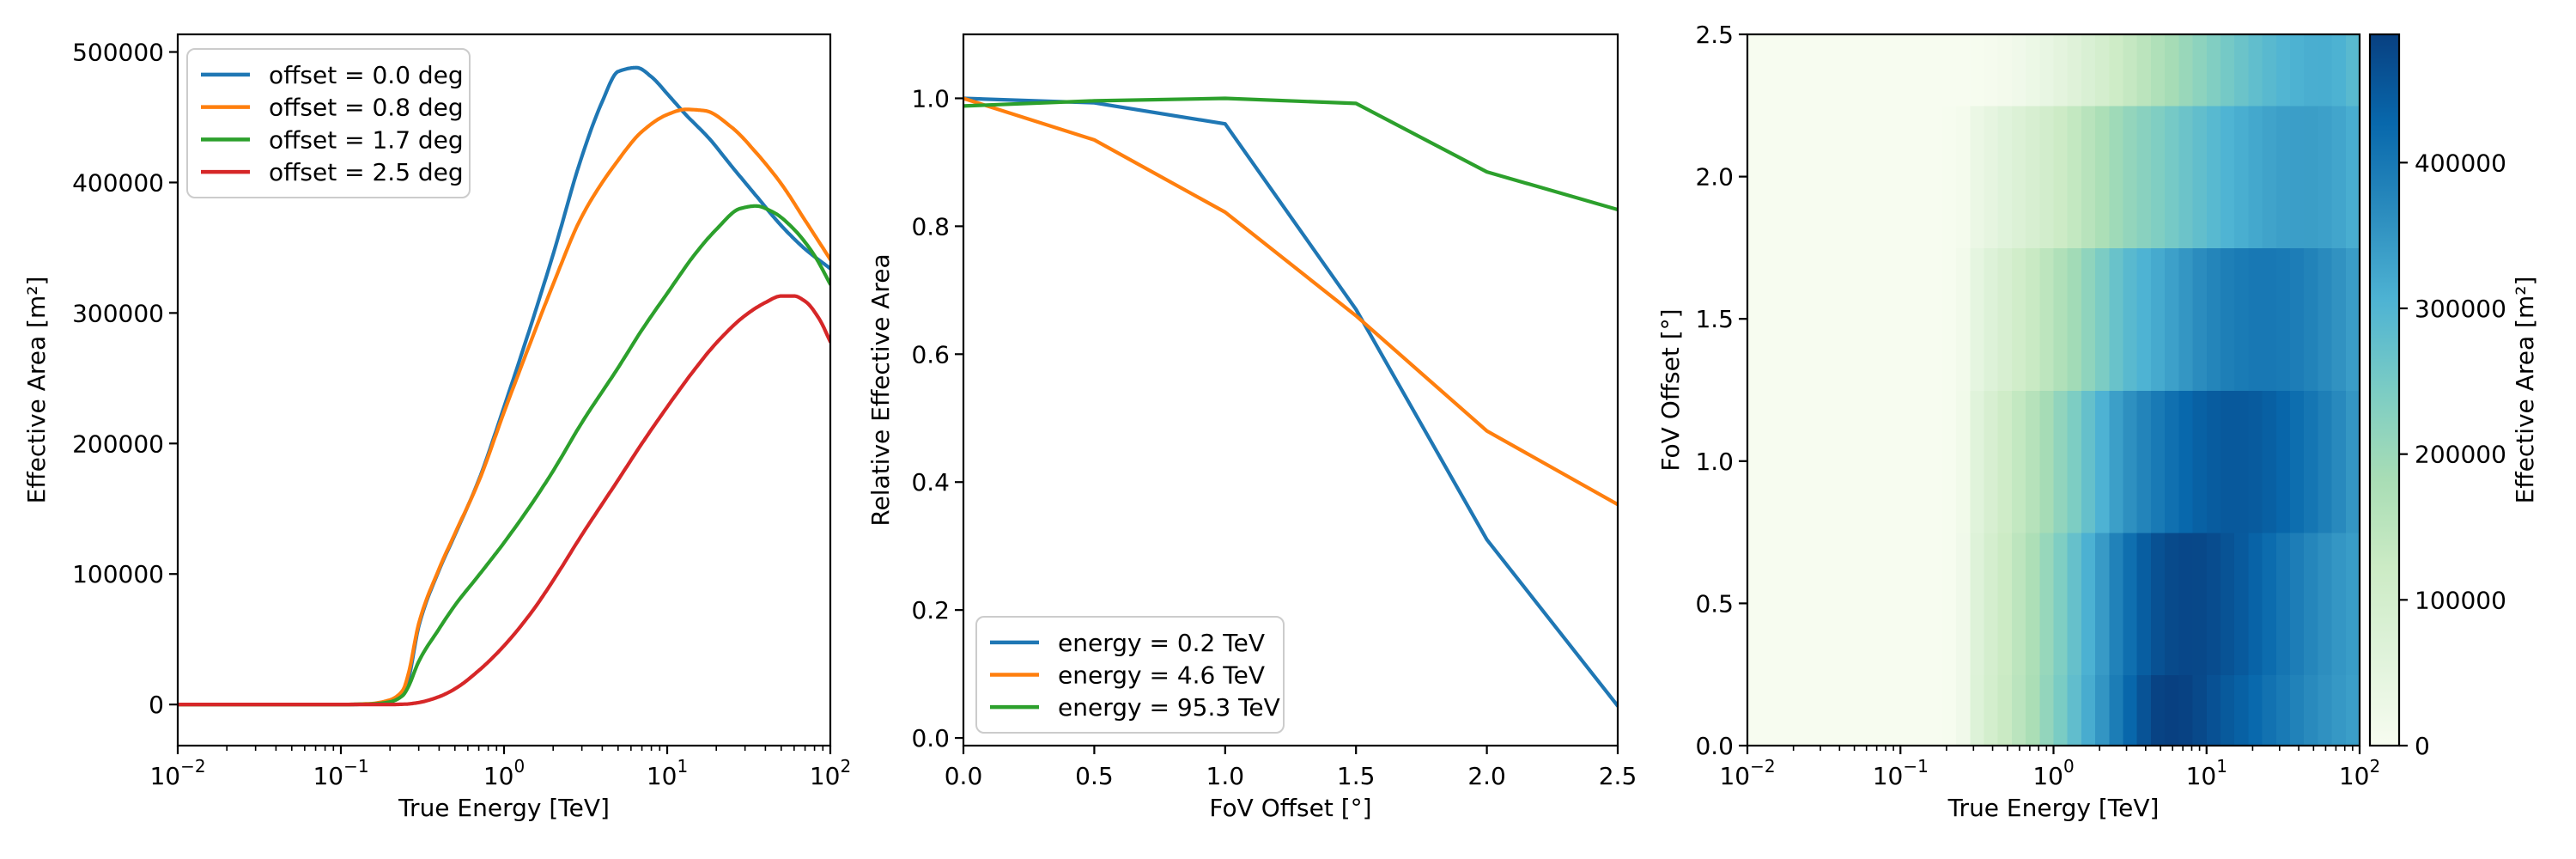 Image resolution: width=2576 pixels, height=859 pixels. What do you see at coordinates (156, 705) in the screenshot?
I see `y-tick-label: 0` at bounding box center [156, 705].